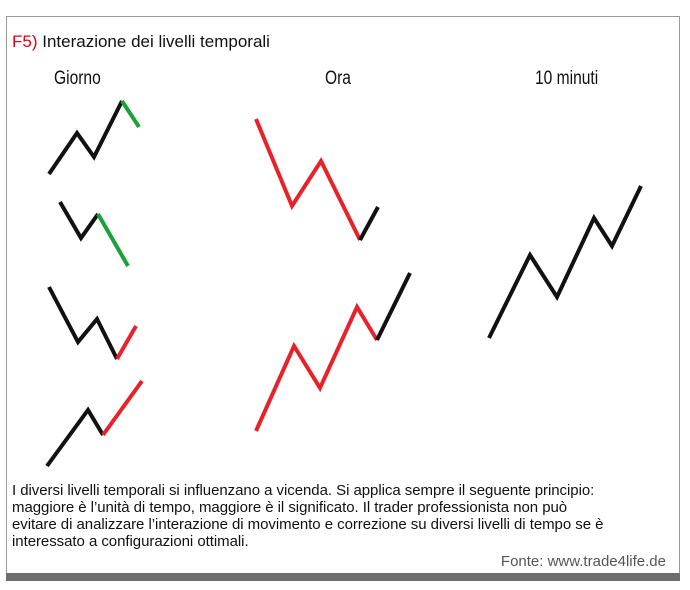 This screenshot has height=590, width=690. Describe the element at coordinates (130, 114) in the screenshot. I see `giorno-1-correction-segment` at that location.